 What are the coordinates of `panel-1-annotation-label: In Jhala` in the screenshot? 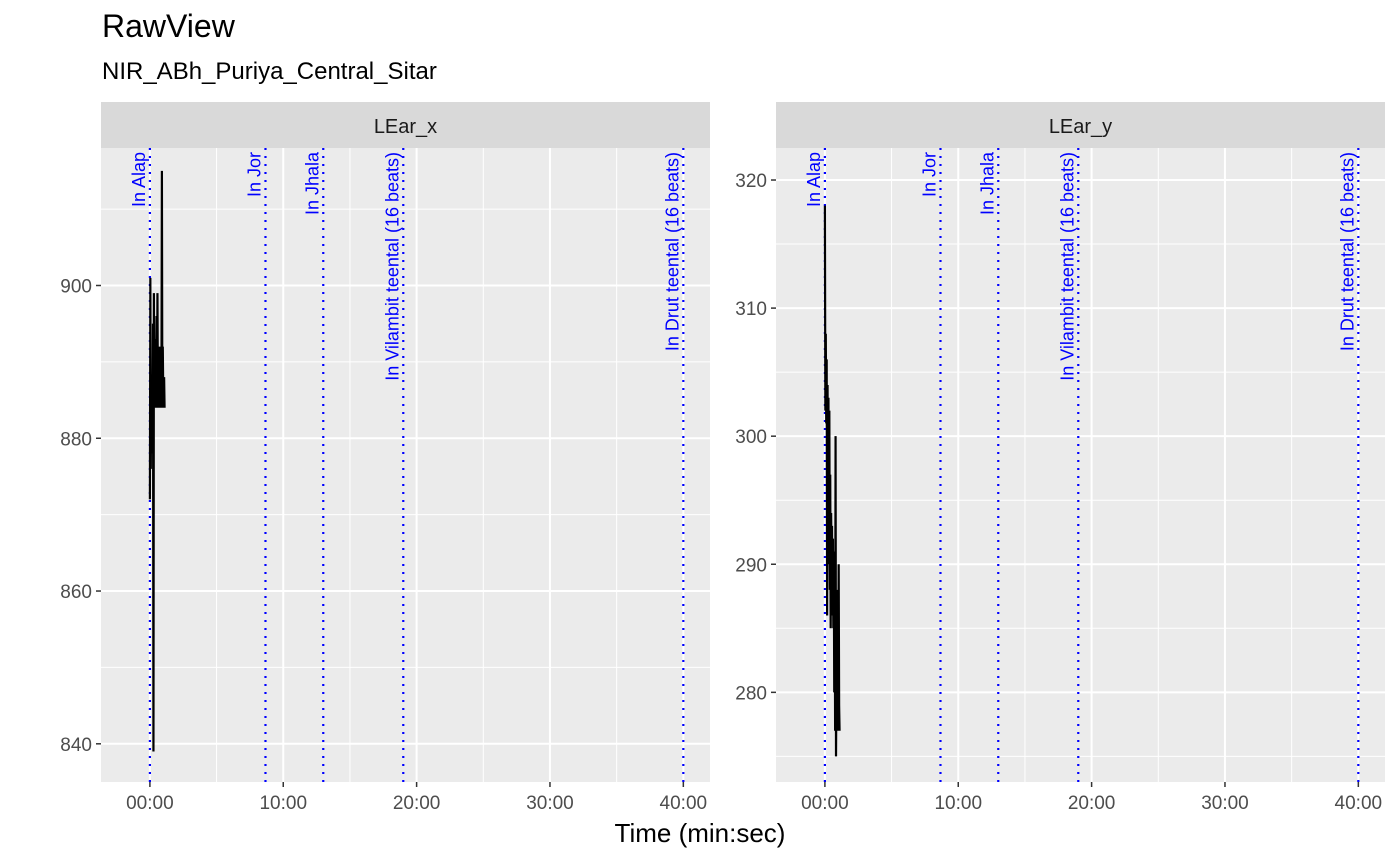 It's located at (312, 183).